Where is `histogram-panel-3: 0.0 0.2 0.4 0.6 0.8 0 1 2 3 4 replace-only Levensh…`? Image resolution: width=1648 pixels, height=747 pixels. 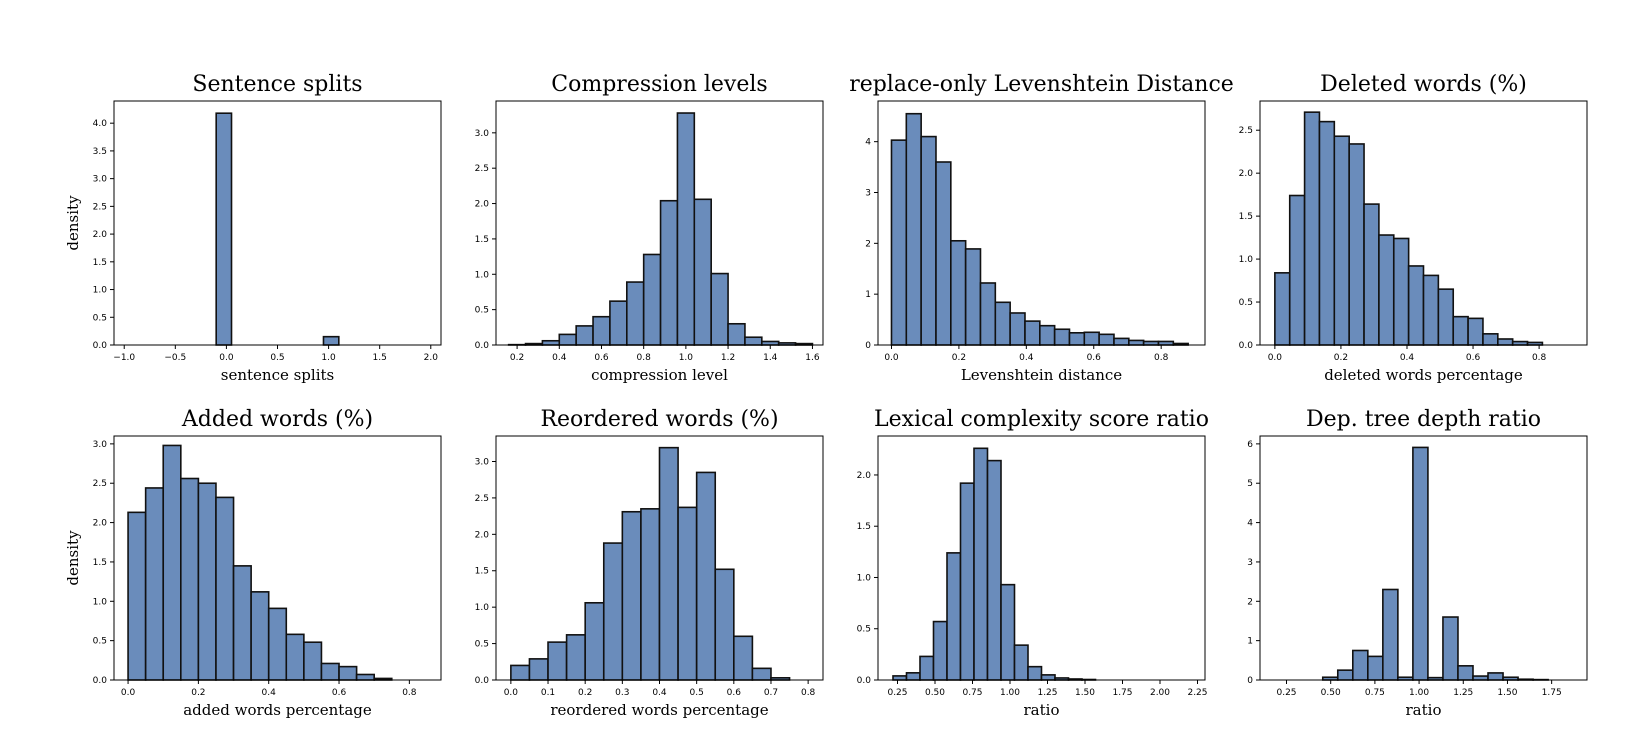
histogram-panel-3: 0.0 0.2 0.4 0.6 0.8 0 1 2 3 4 replace-only Levensh… is located at coordinates (1041, 228).